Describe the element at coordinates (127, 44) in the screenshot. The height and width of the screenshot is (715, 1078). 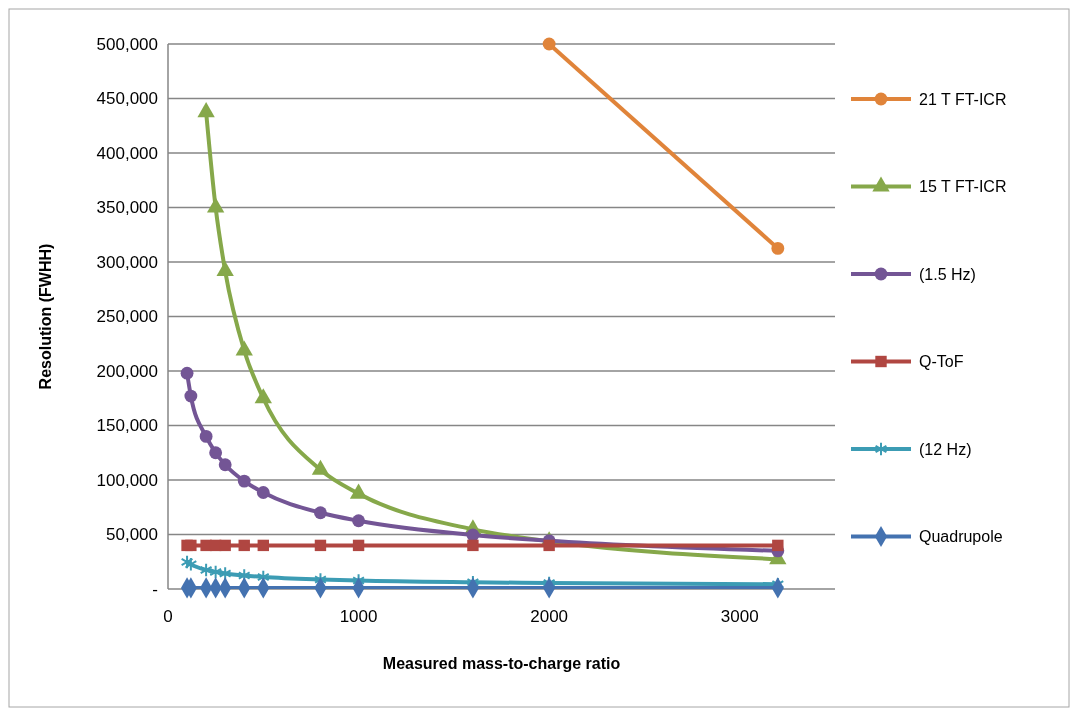
I see `y-tick-label: 500,000` at that location.